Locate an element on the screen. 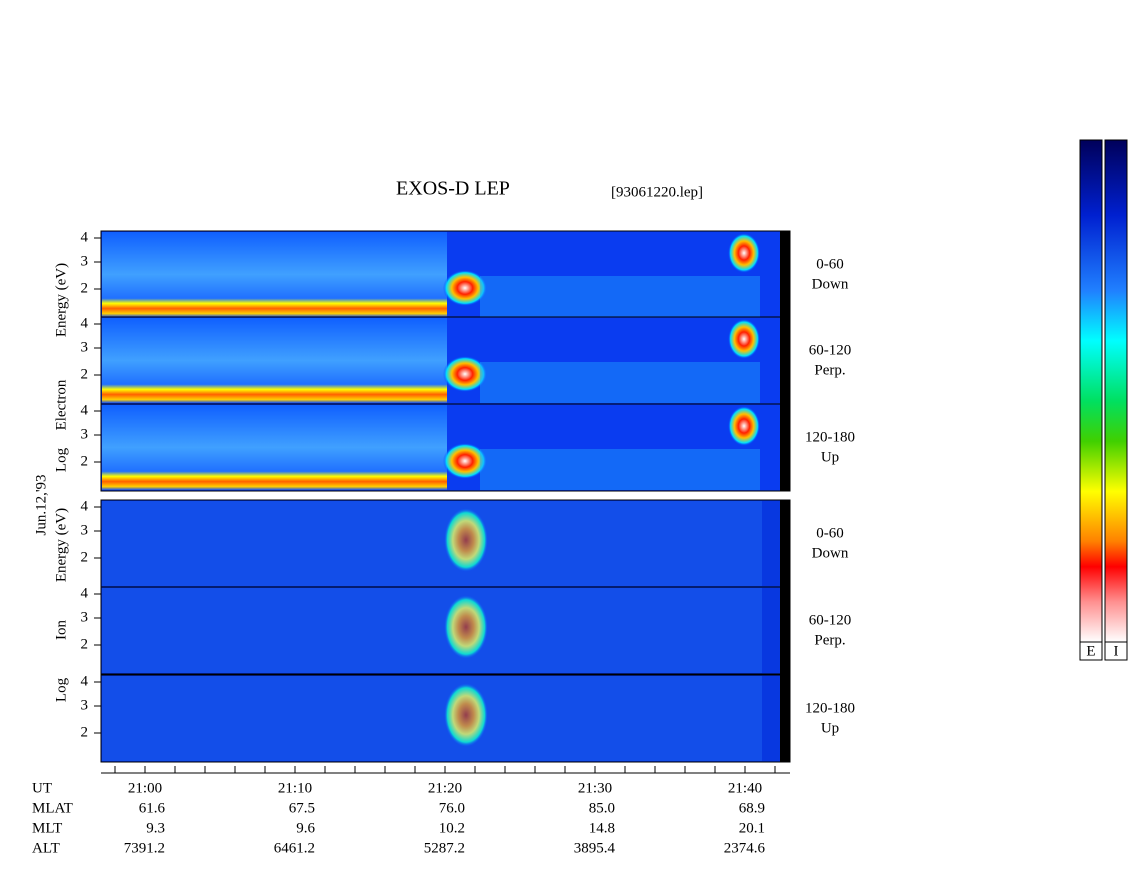  row-value: 76.0 is located at coordinates (452, 808).